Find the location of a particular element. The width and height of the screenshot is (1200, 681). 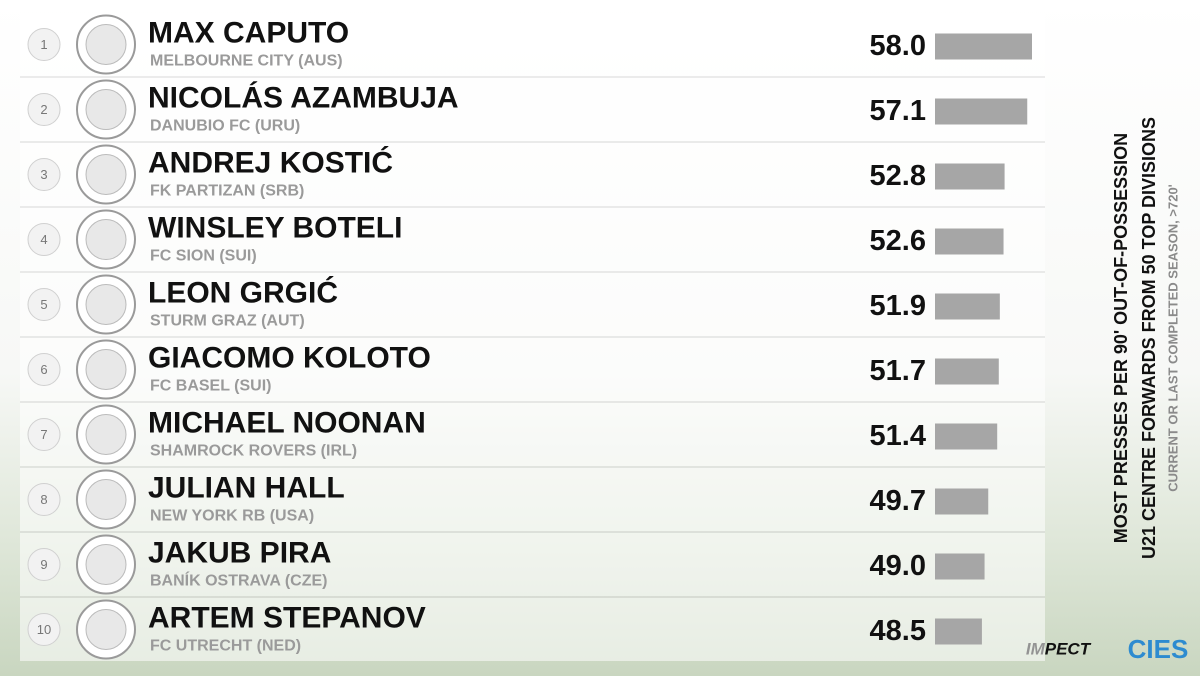

club-name: SHAMROCK ROVERS (IRL) is located at coordinates (253, 451).